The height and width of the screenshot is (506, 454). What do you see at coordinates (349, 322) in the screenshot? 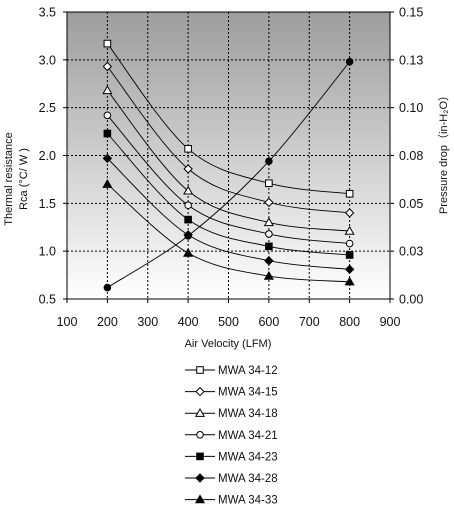
I see `x-tick-label: 800` at bounding box center [349, 322].